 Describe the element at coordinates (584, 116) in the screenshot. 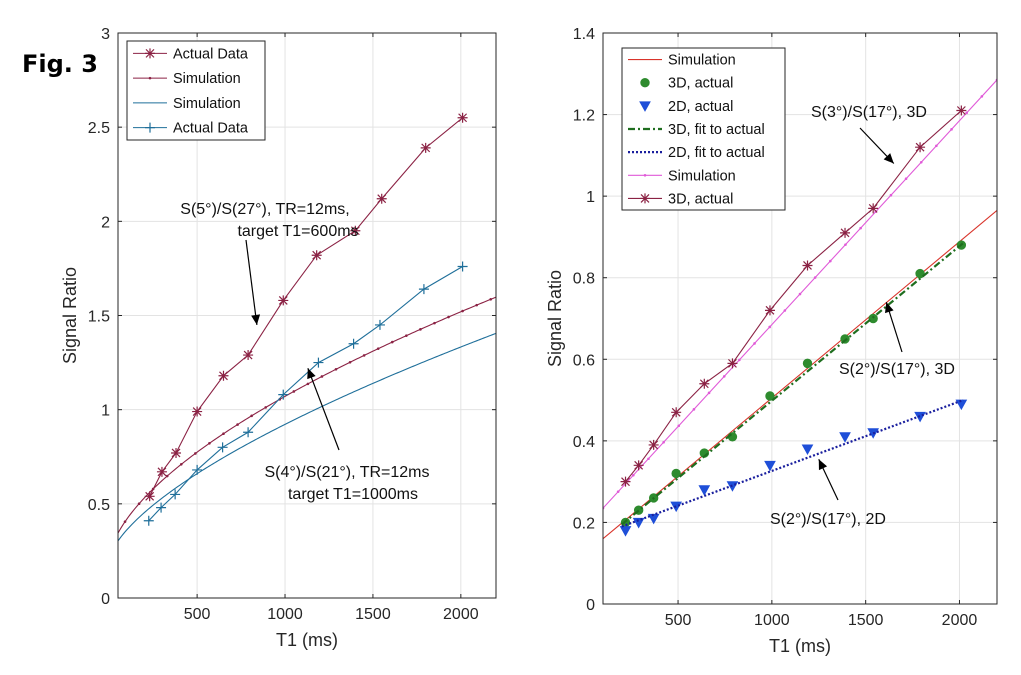

I see `y-tick-label: 1.2` at that location.